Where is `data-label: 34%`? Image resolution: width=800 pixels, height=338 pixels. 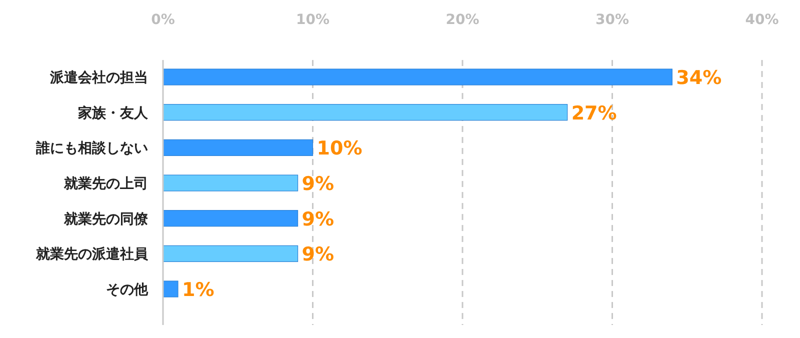 data-label: 34% is located at coordinates (699, 78).